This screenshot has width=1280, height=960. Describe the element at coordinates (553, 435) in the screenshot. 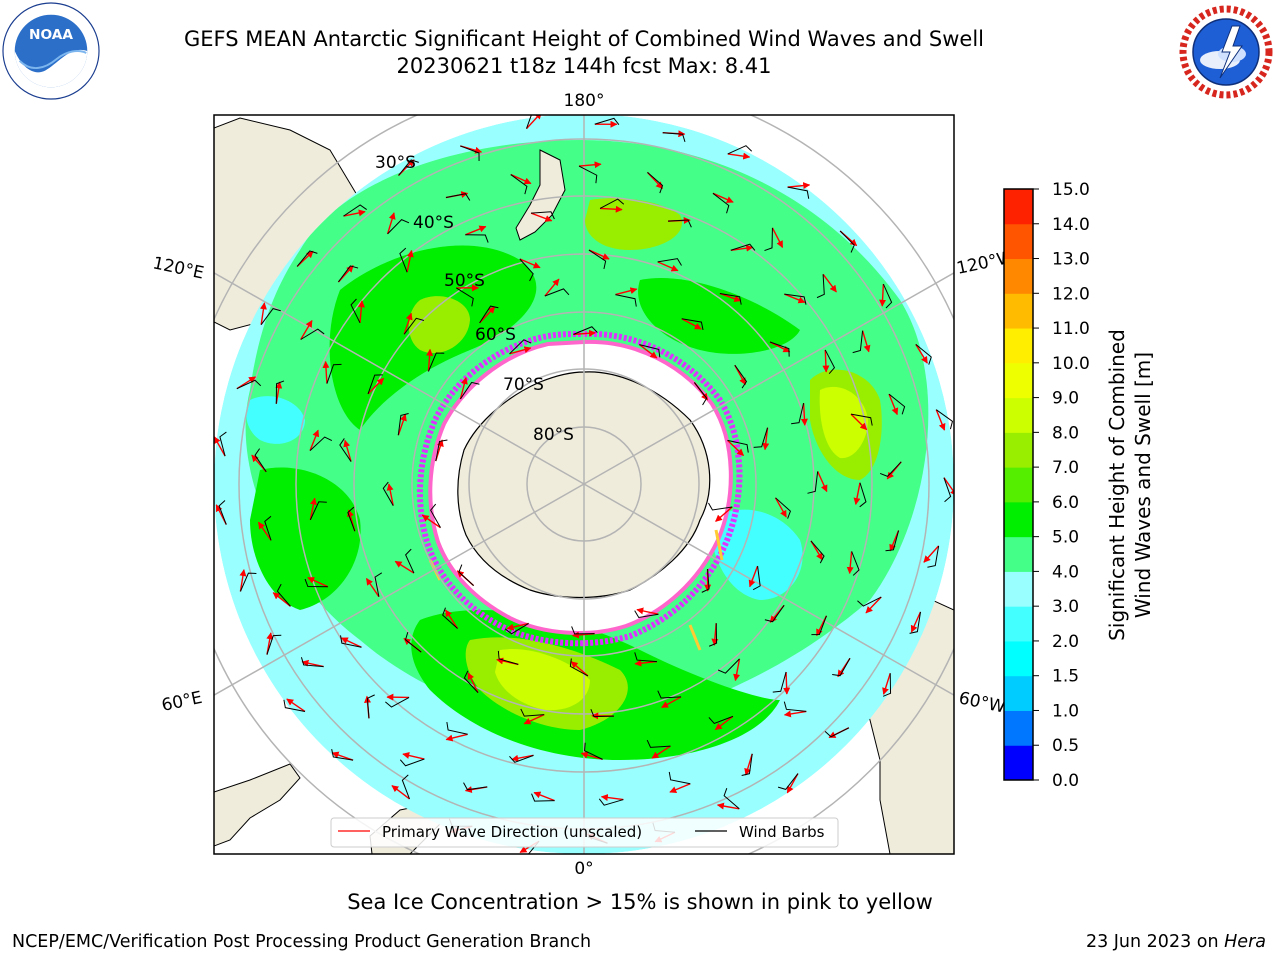

I see `lat-label-80s: 80°S` at that location.